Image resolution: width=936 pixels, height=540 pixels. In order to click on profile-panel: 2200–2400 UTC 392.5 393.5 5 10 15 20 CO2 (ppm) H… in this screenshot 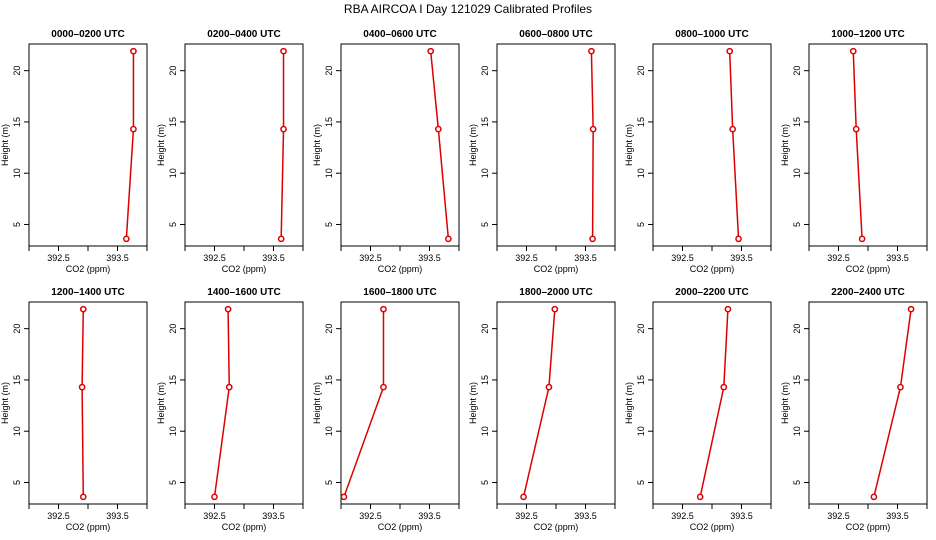, I will do `click(854, 409)`.